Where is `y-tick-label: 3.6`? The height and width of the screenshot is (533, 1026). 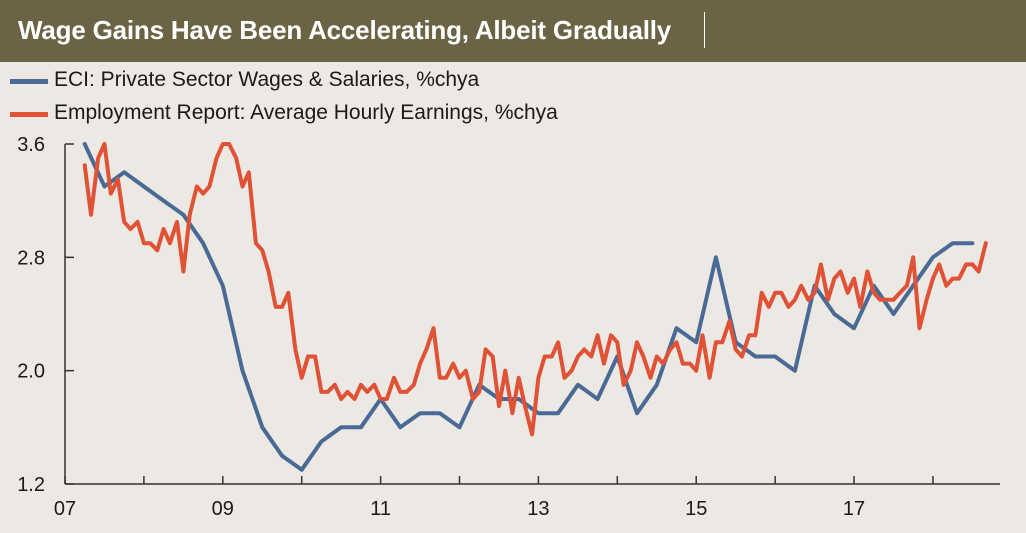 y-tick-label: 3.6 is located at coordinates (31, 145).